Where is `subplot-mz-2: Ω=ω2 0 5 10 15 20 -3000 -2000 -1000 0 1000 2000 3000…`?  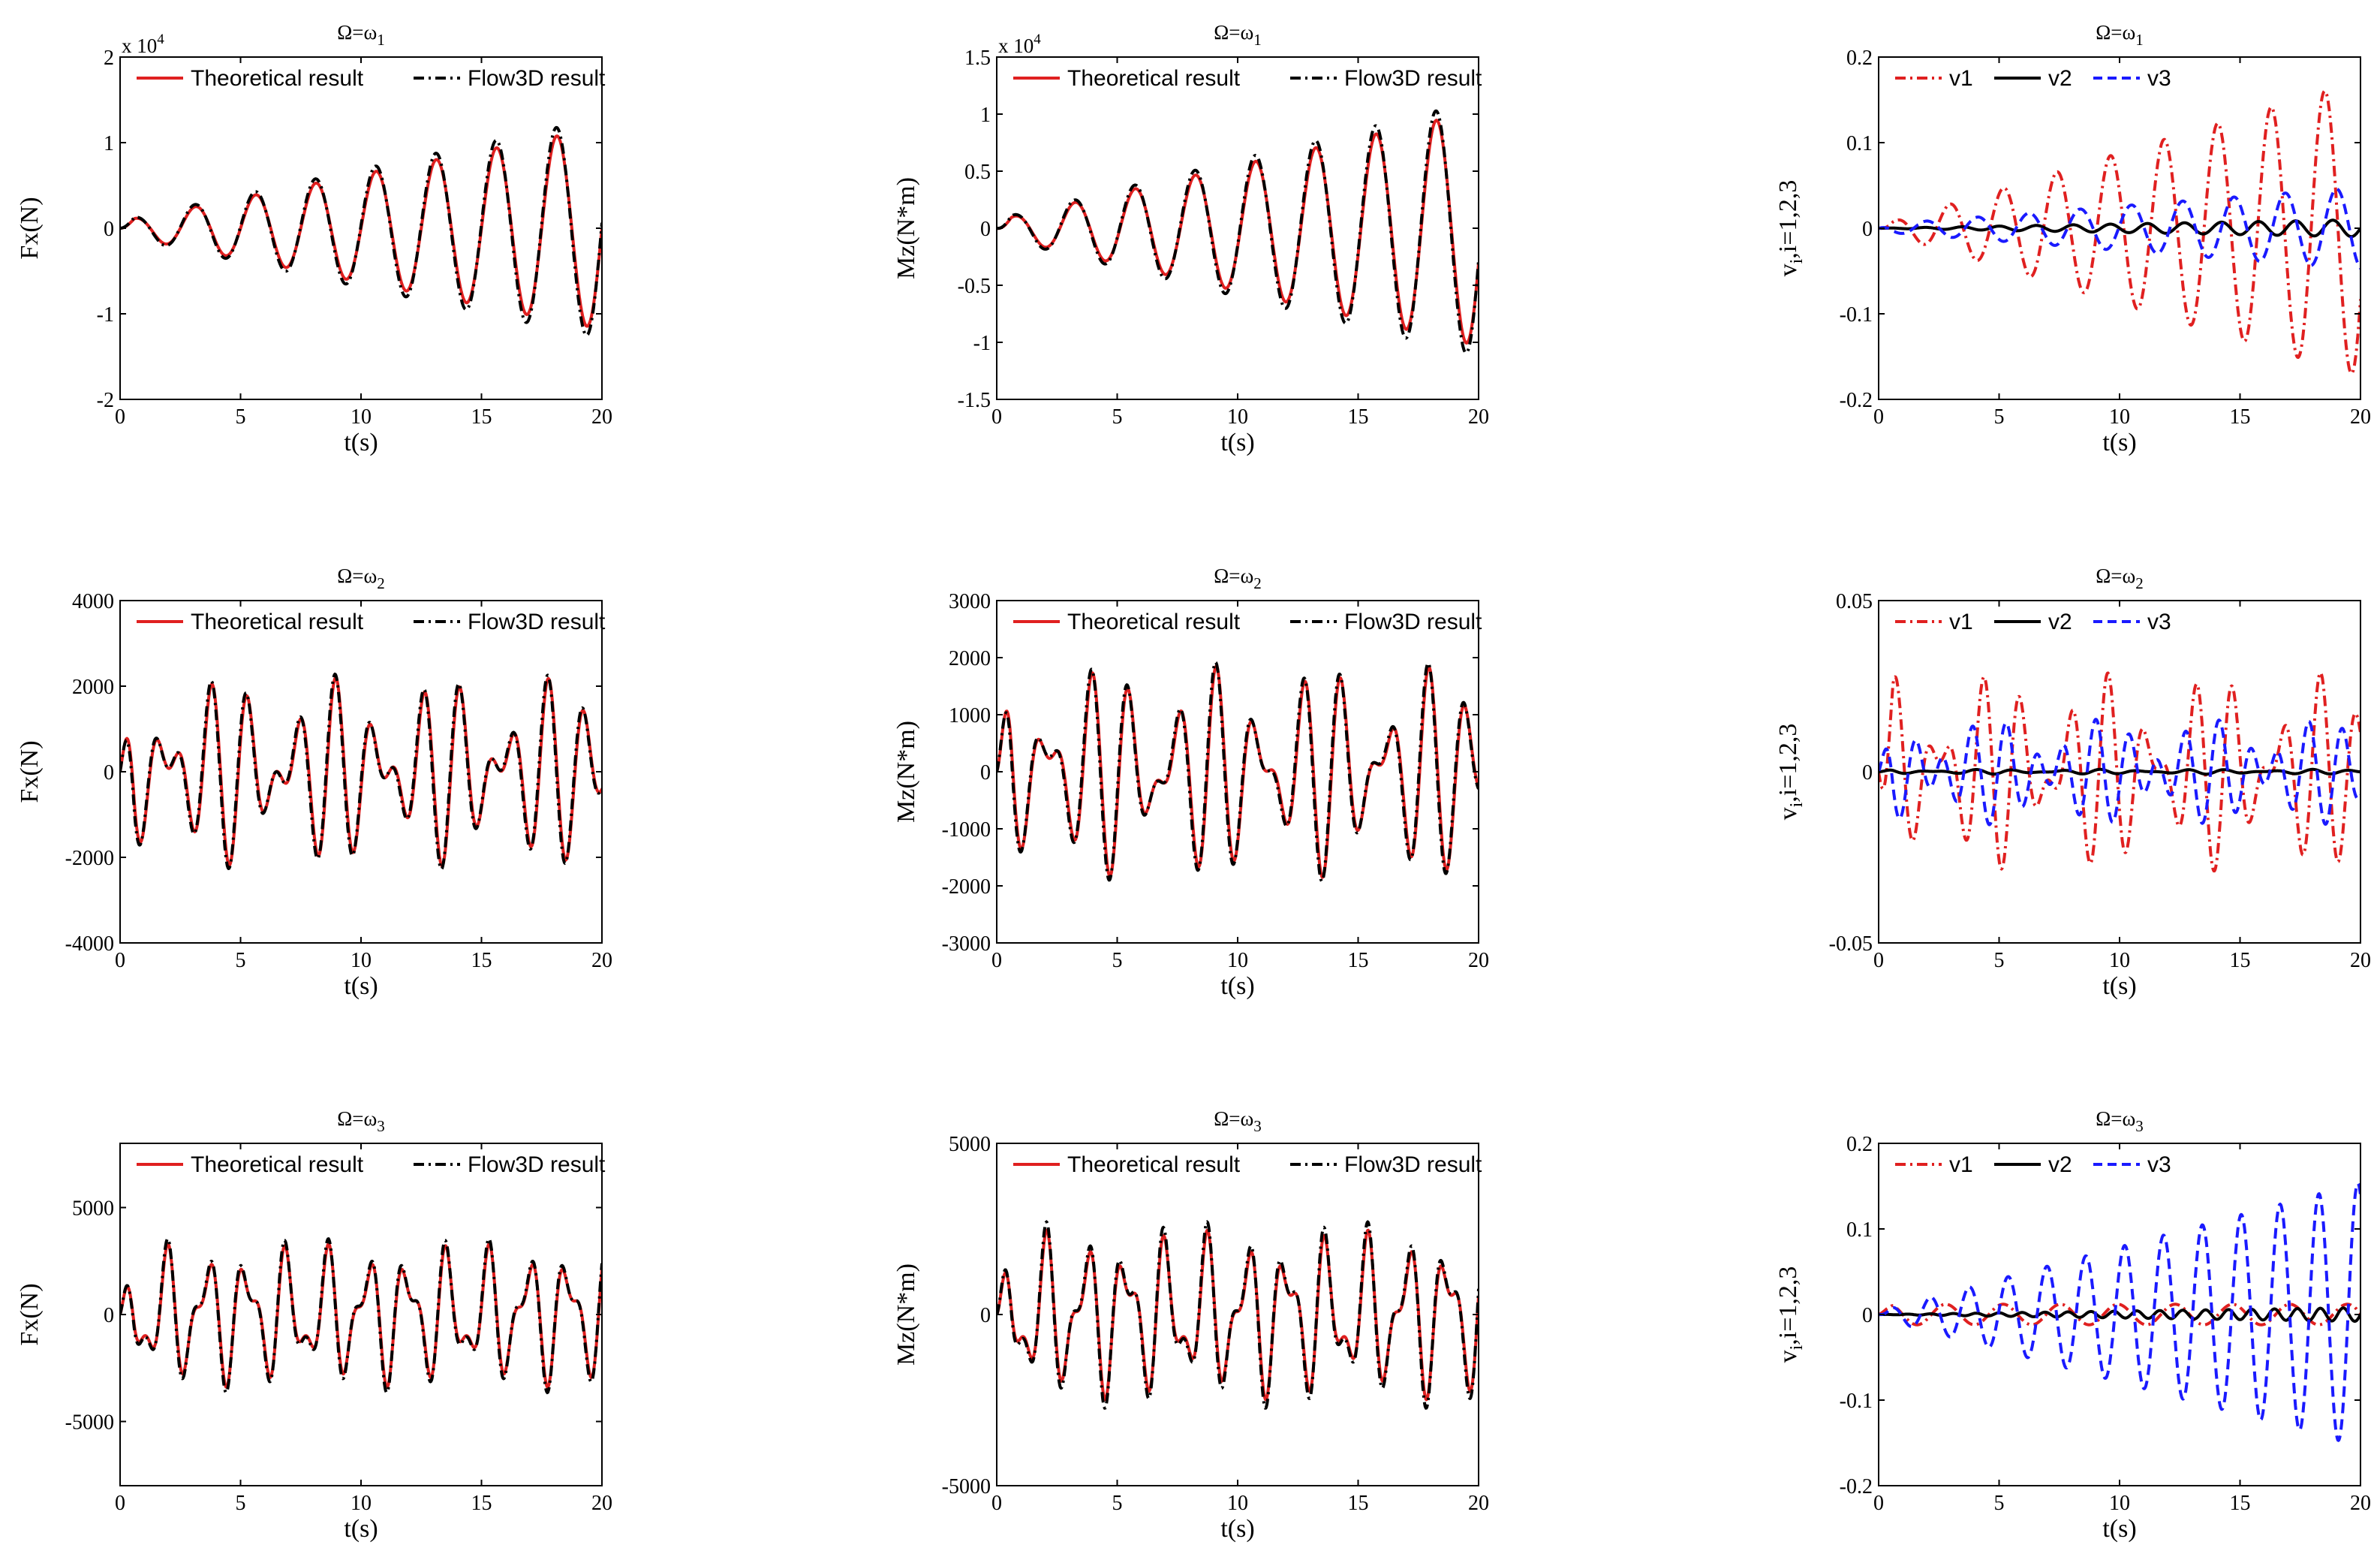
subplot-mz-2: Ω=ω2 0 5 10 15 20 -3000 -2000 -1000 0 1000 2000 3000… is located at coordinates (1190, 782).